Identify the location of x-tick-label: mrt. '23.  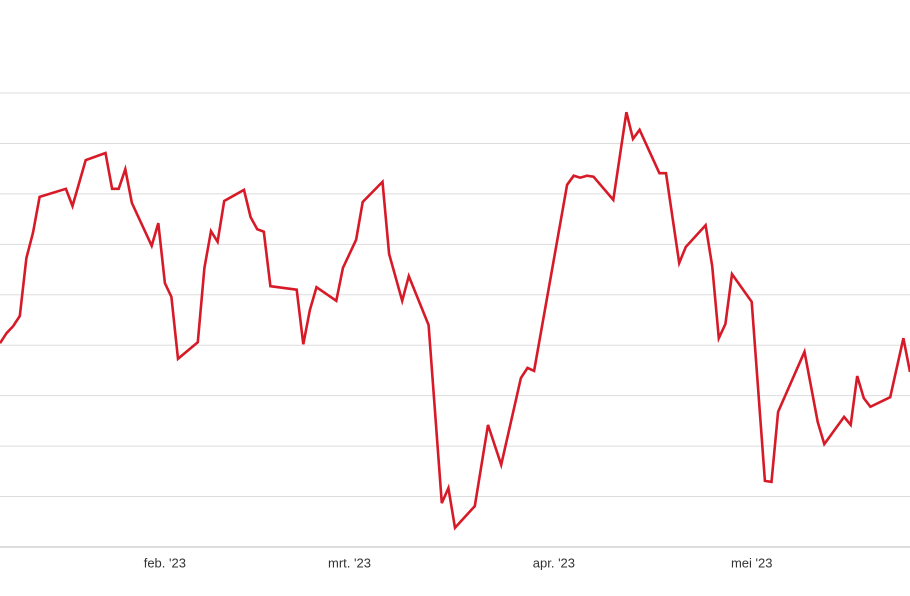
(349, 562).